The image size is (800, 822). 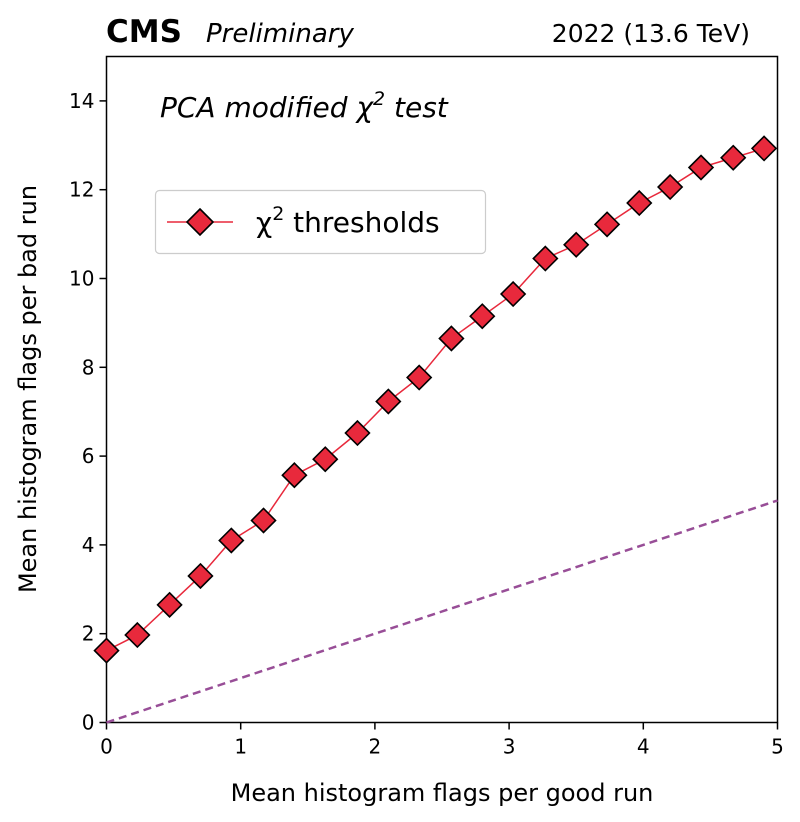 I want to click on y-tick-label-4: 4, so click(x=88, y=545).